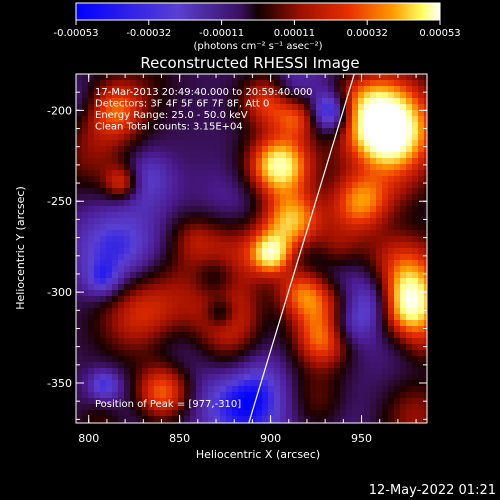 Image resolution: width=500 pixels, height=500 pixels. Describe the element at coordinates (148, 33) in the screenshot. I see `colorbar-tick-label: -0.00032` at that location.